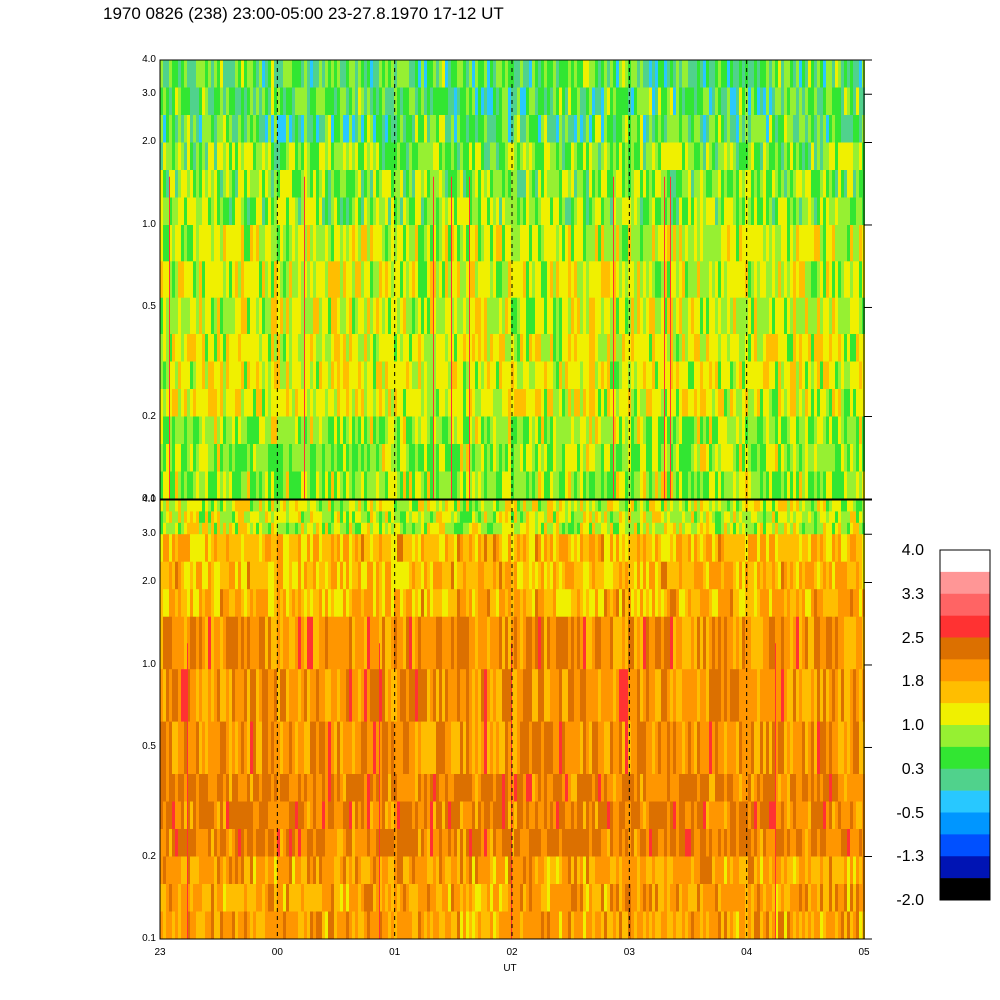  I want to click on colorbar-label: -2.0, so click(910, 900).